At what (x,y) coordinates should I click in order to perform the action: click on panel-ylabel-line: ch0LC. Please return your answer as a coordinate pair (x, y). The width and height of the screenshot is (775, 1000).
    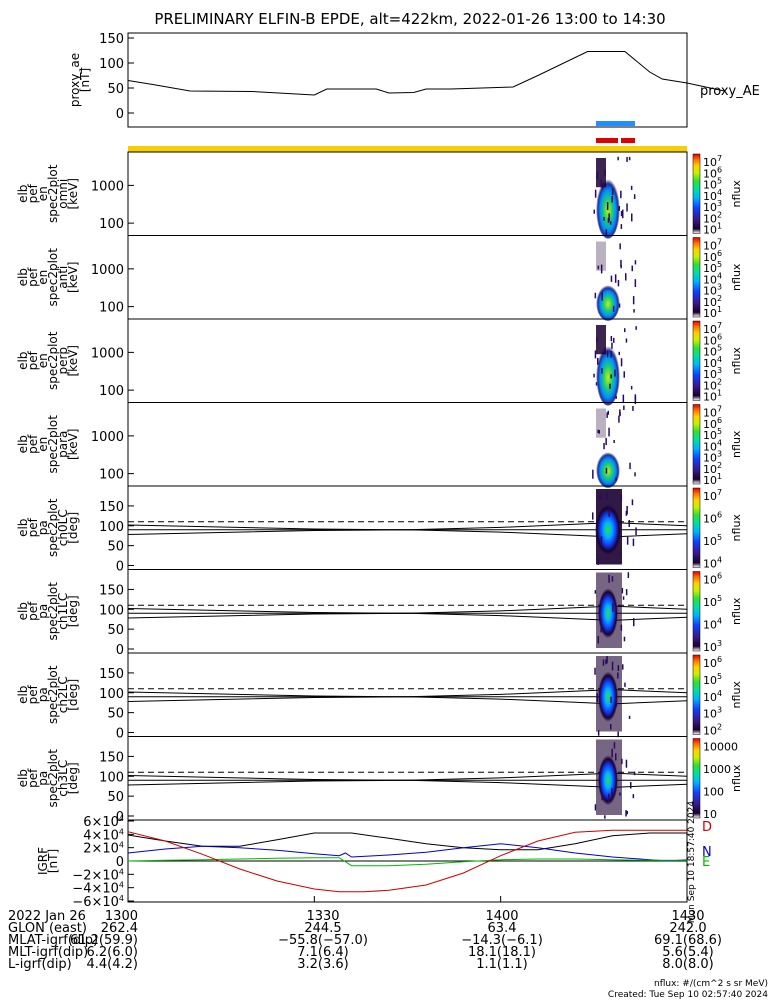
    Looking at the image, I should click on (63, 527).